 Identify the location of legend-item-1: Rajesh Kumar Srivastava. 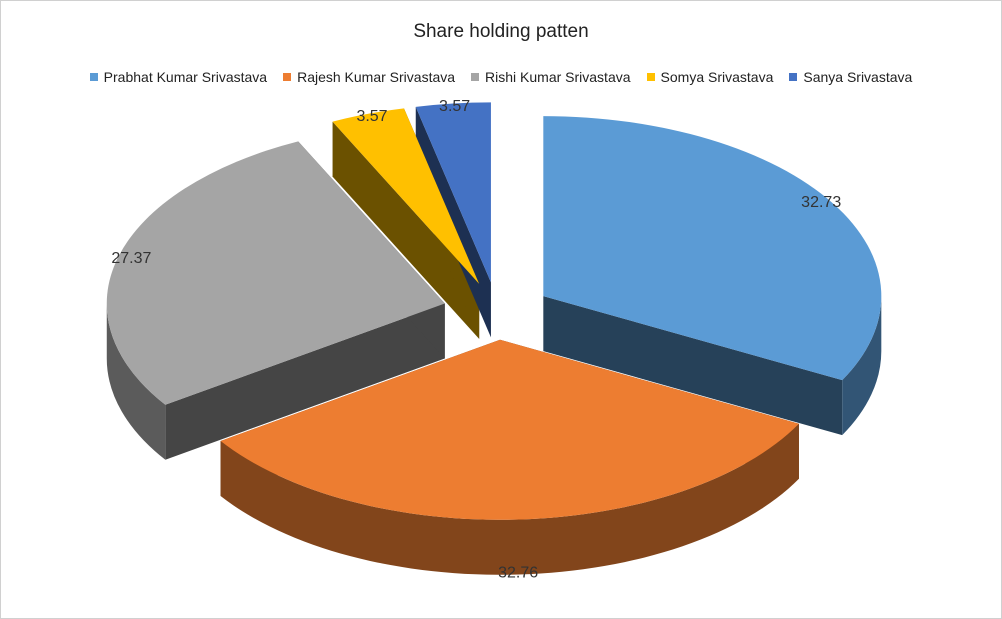
(369, 77).